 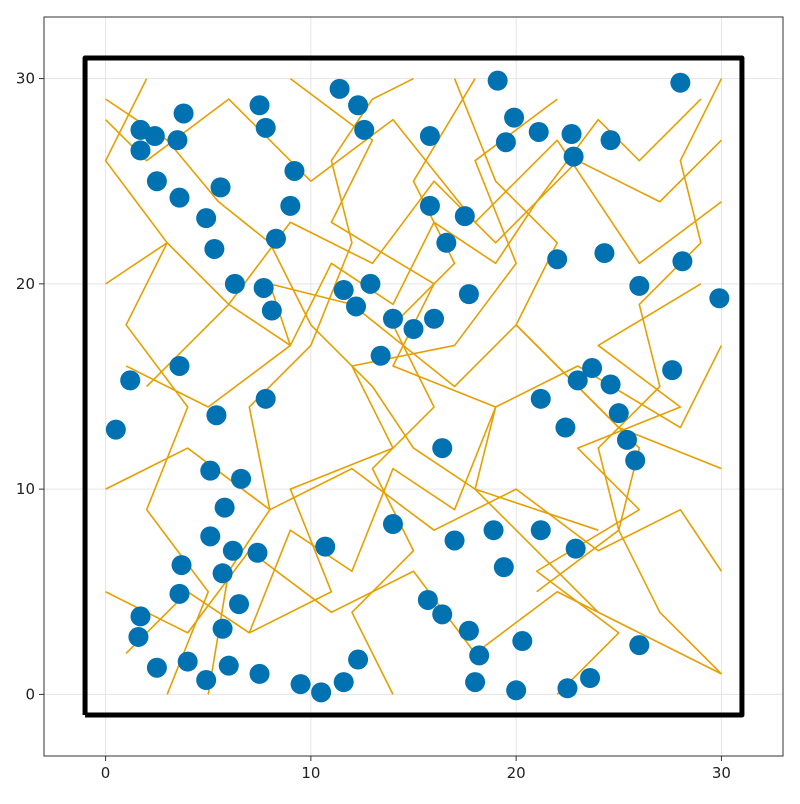 What do you see at coordinates (25, 79) in the screenshot?
I see `y-tick-label: 30` at bounding box center [25, 79].